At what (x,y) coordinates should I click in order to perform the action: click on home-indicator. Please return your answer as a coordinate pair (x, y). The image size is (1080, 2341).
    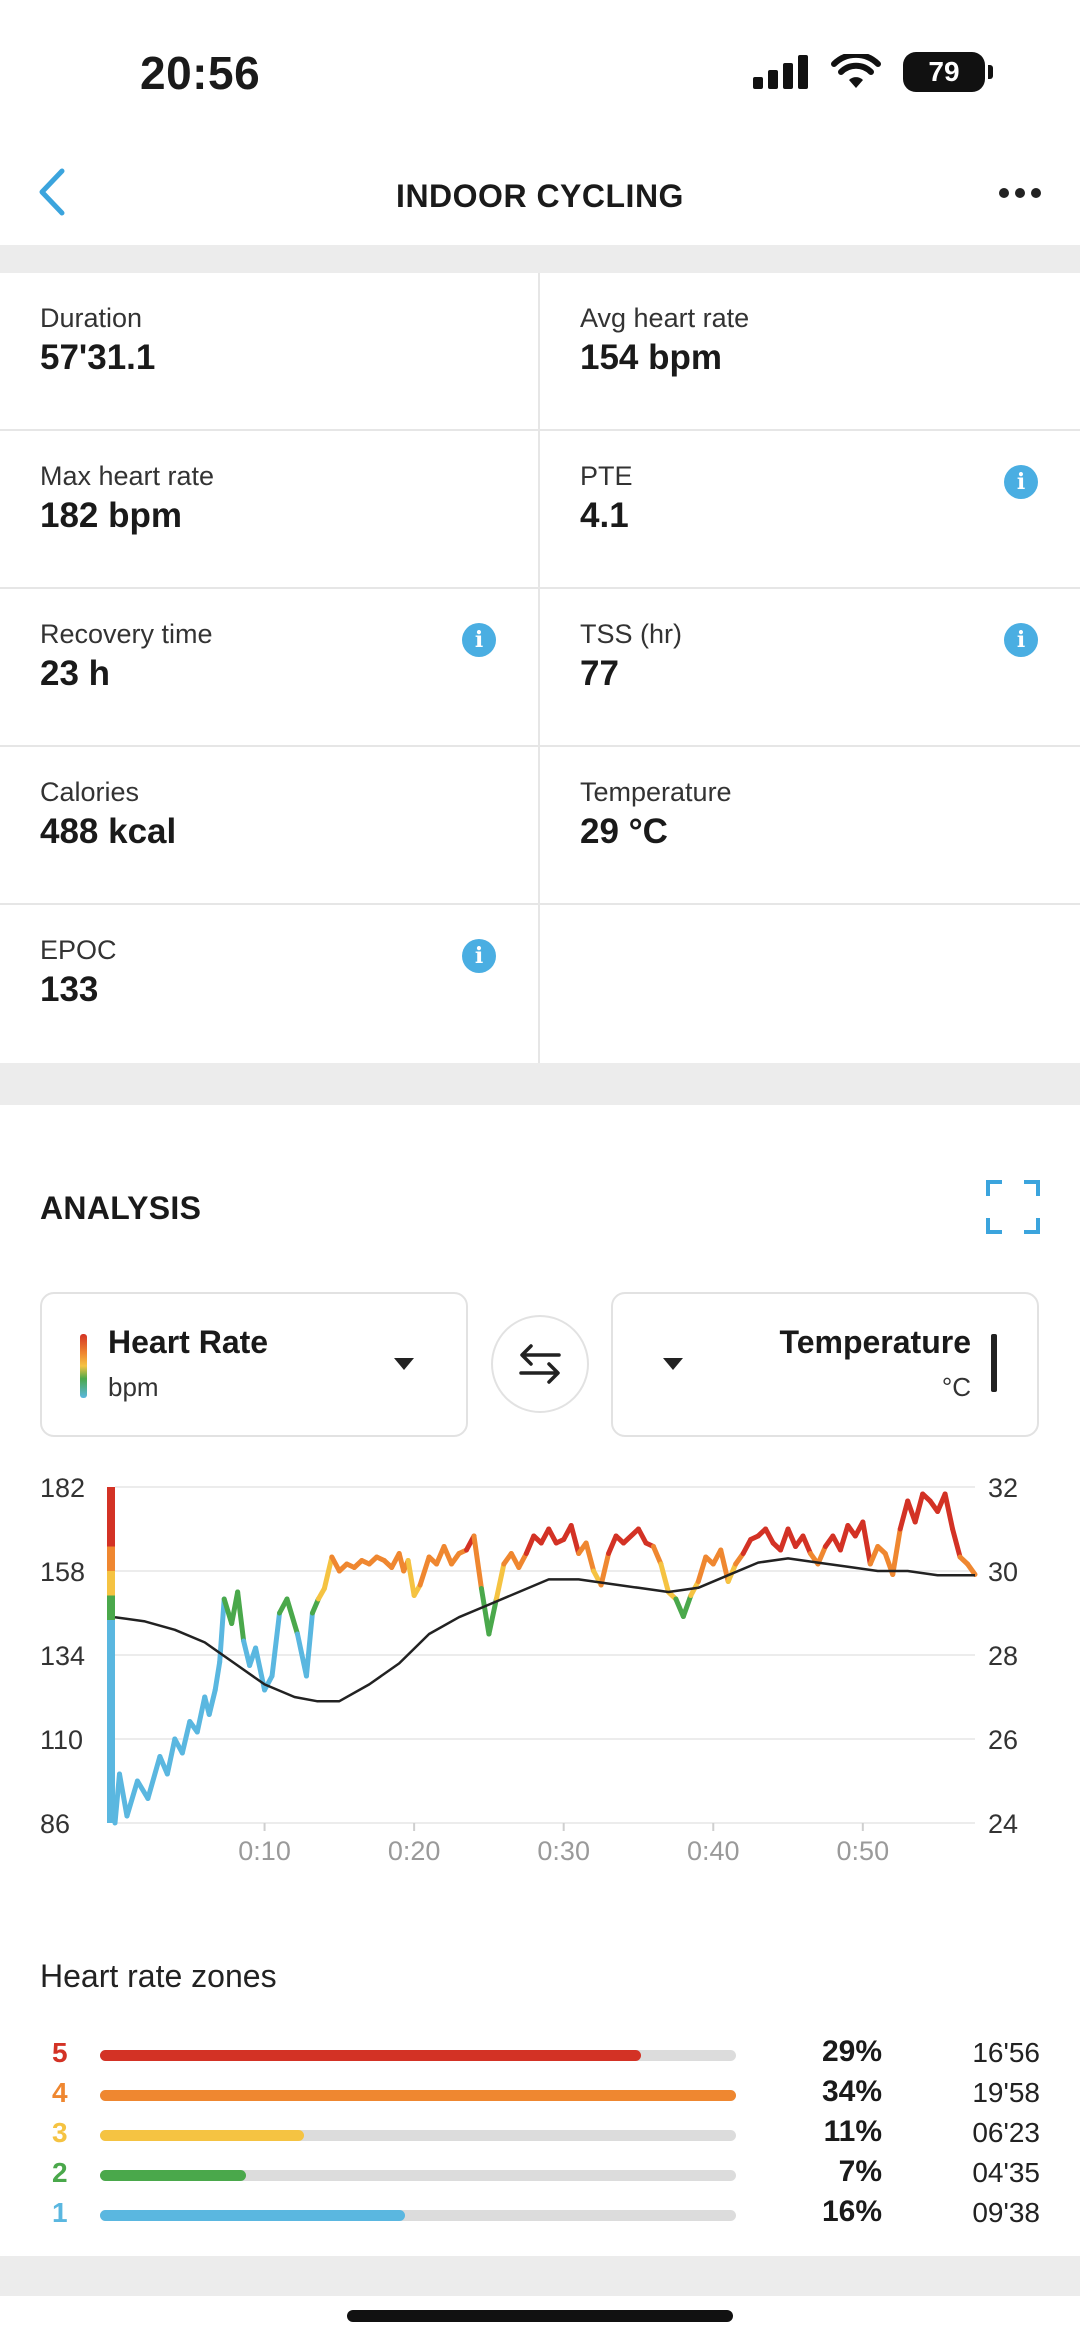
    Looking at the image, I should click on (540, 2316).